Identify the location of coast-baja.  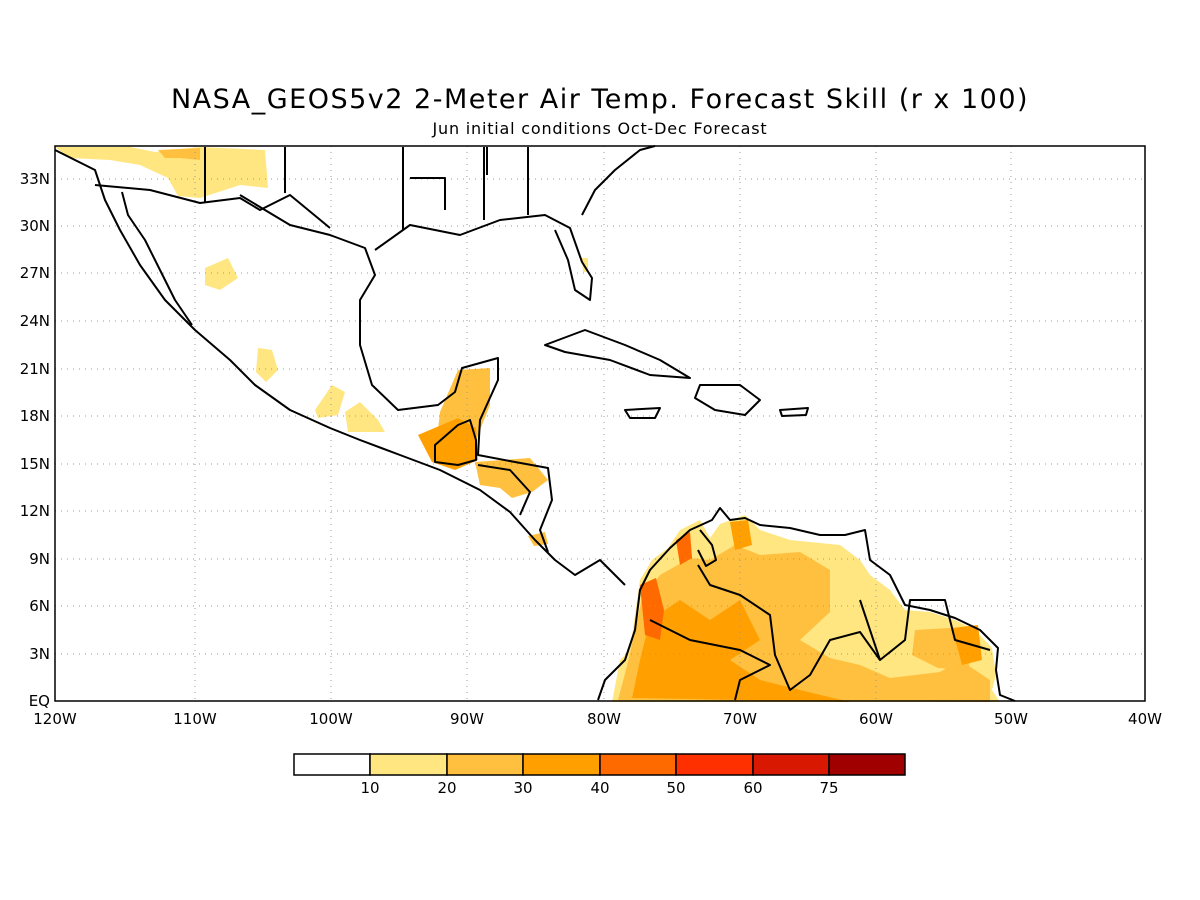
(157, 258).